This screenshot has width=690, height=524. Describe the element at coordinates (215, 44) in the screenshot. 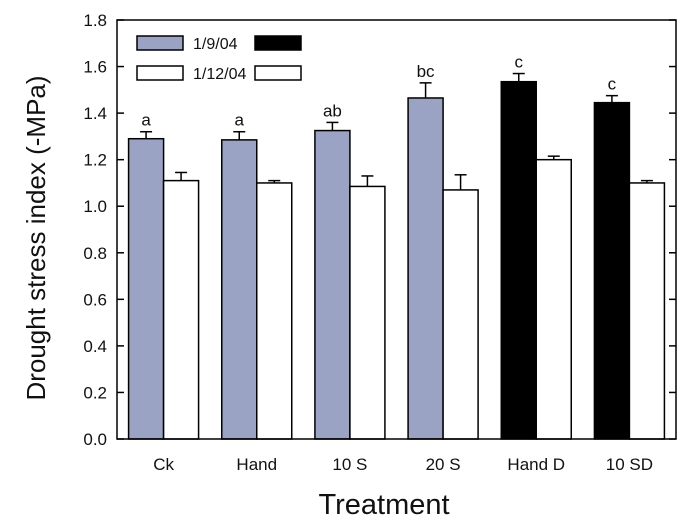

I see `legend-label: 1/9/04` at that location.